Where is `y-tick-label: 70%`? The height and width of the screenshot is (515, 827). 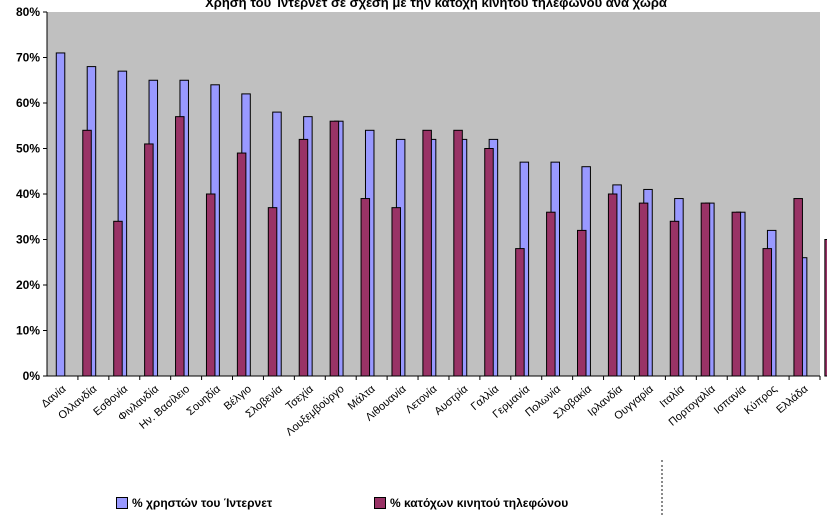
y-tick-label: 70% is located at coordinates (28, 58).